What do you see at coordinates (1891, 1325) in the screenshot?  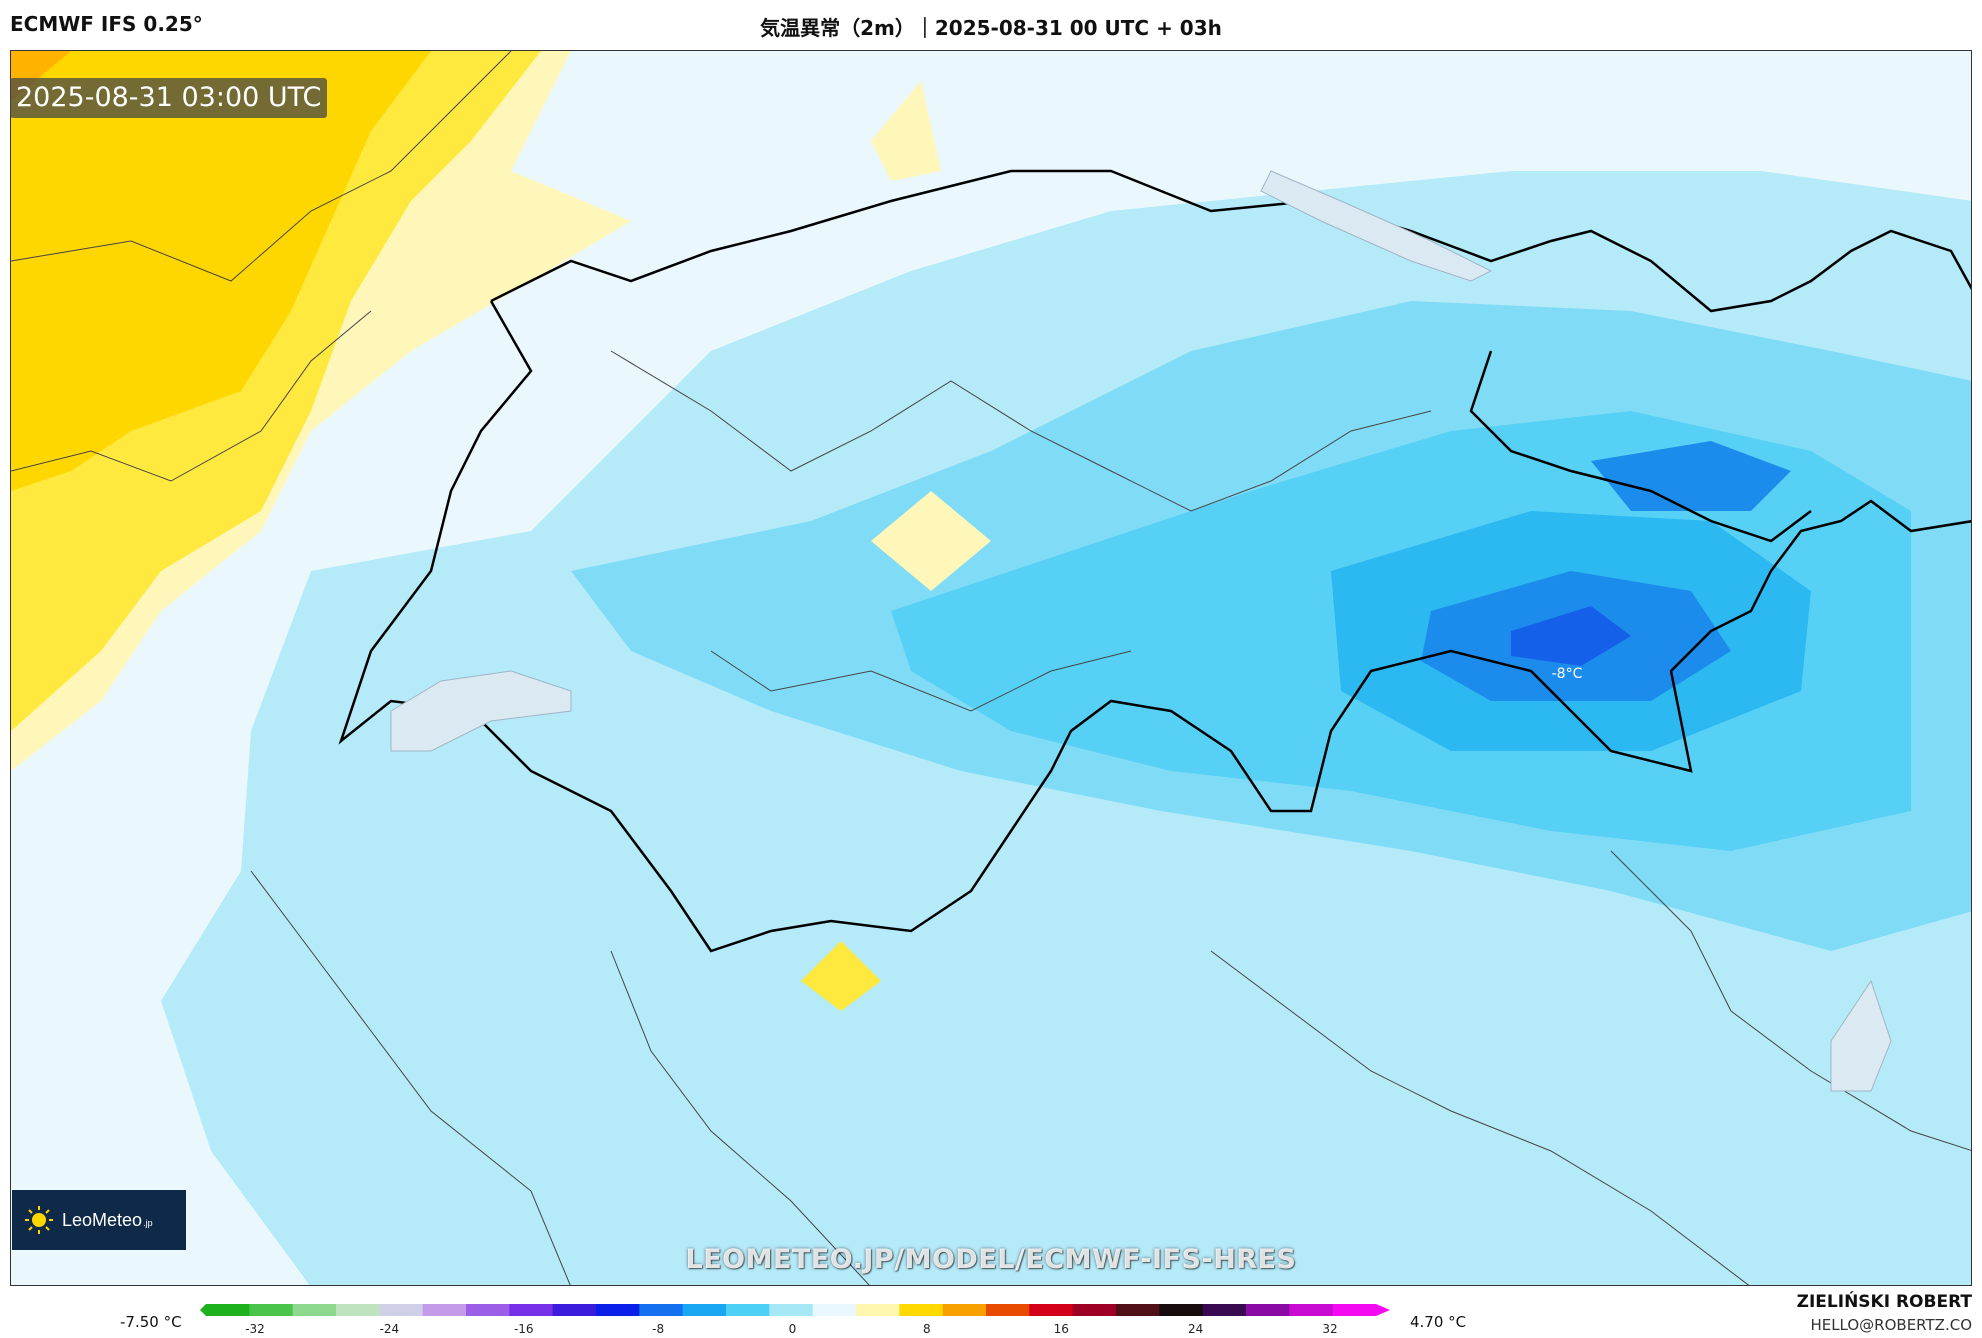 I see `author-email: HELLO@ROBERTZ.CO` at bounding box center [1891, 1325].